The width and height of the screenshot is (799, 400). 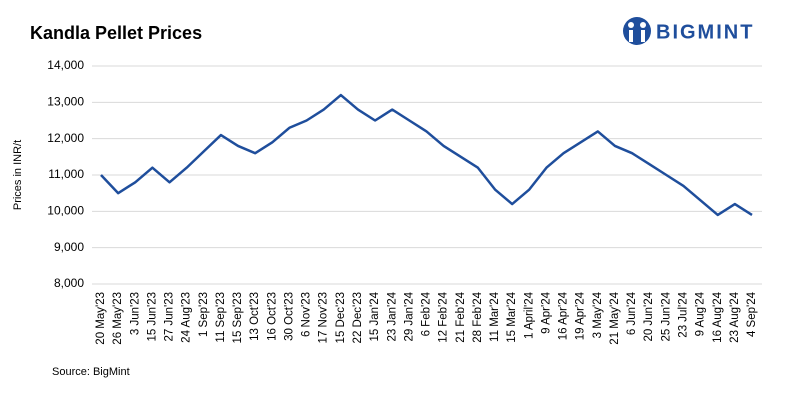 I want to click on x-tick-label: 28 Feb'24, so click(x=478, y=316).